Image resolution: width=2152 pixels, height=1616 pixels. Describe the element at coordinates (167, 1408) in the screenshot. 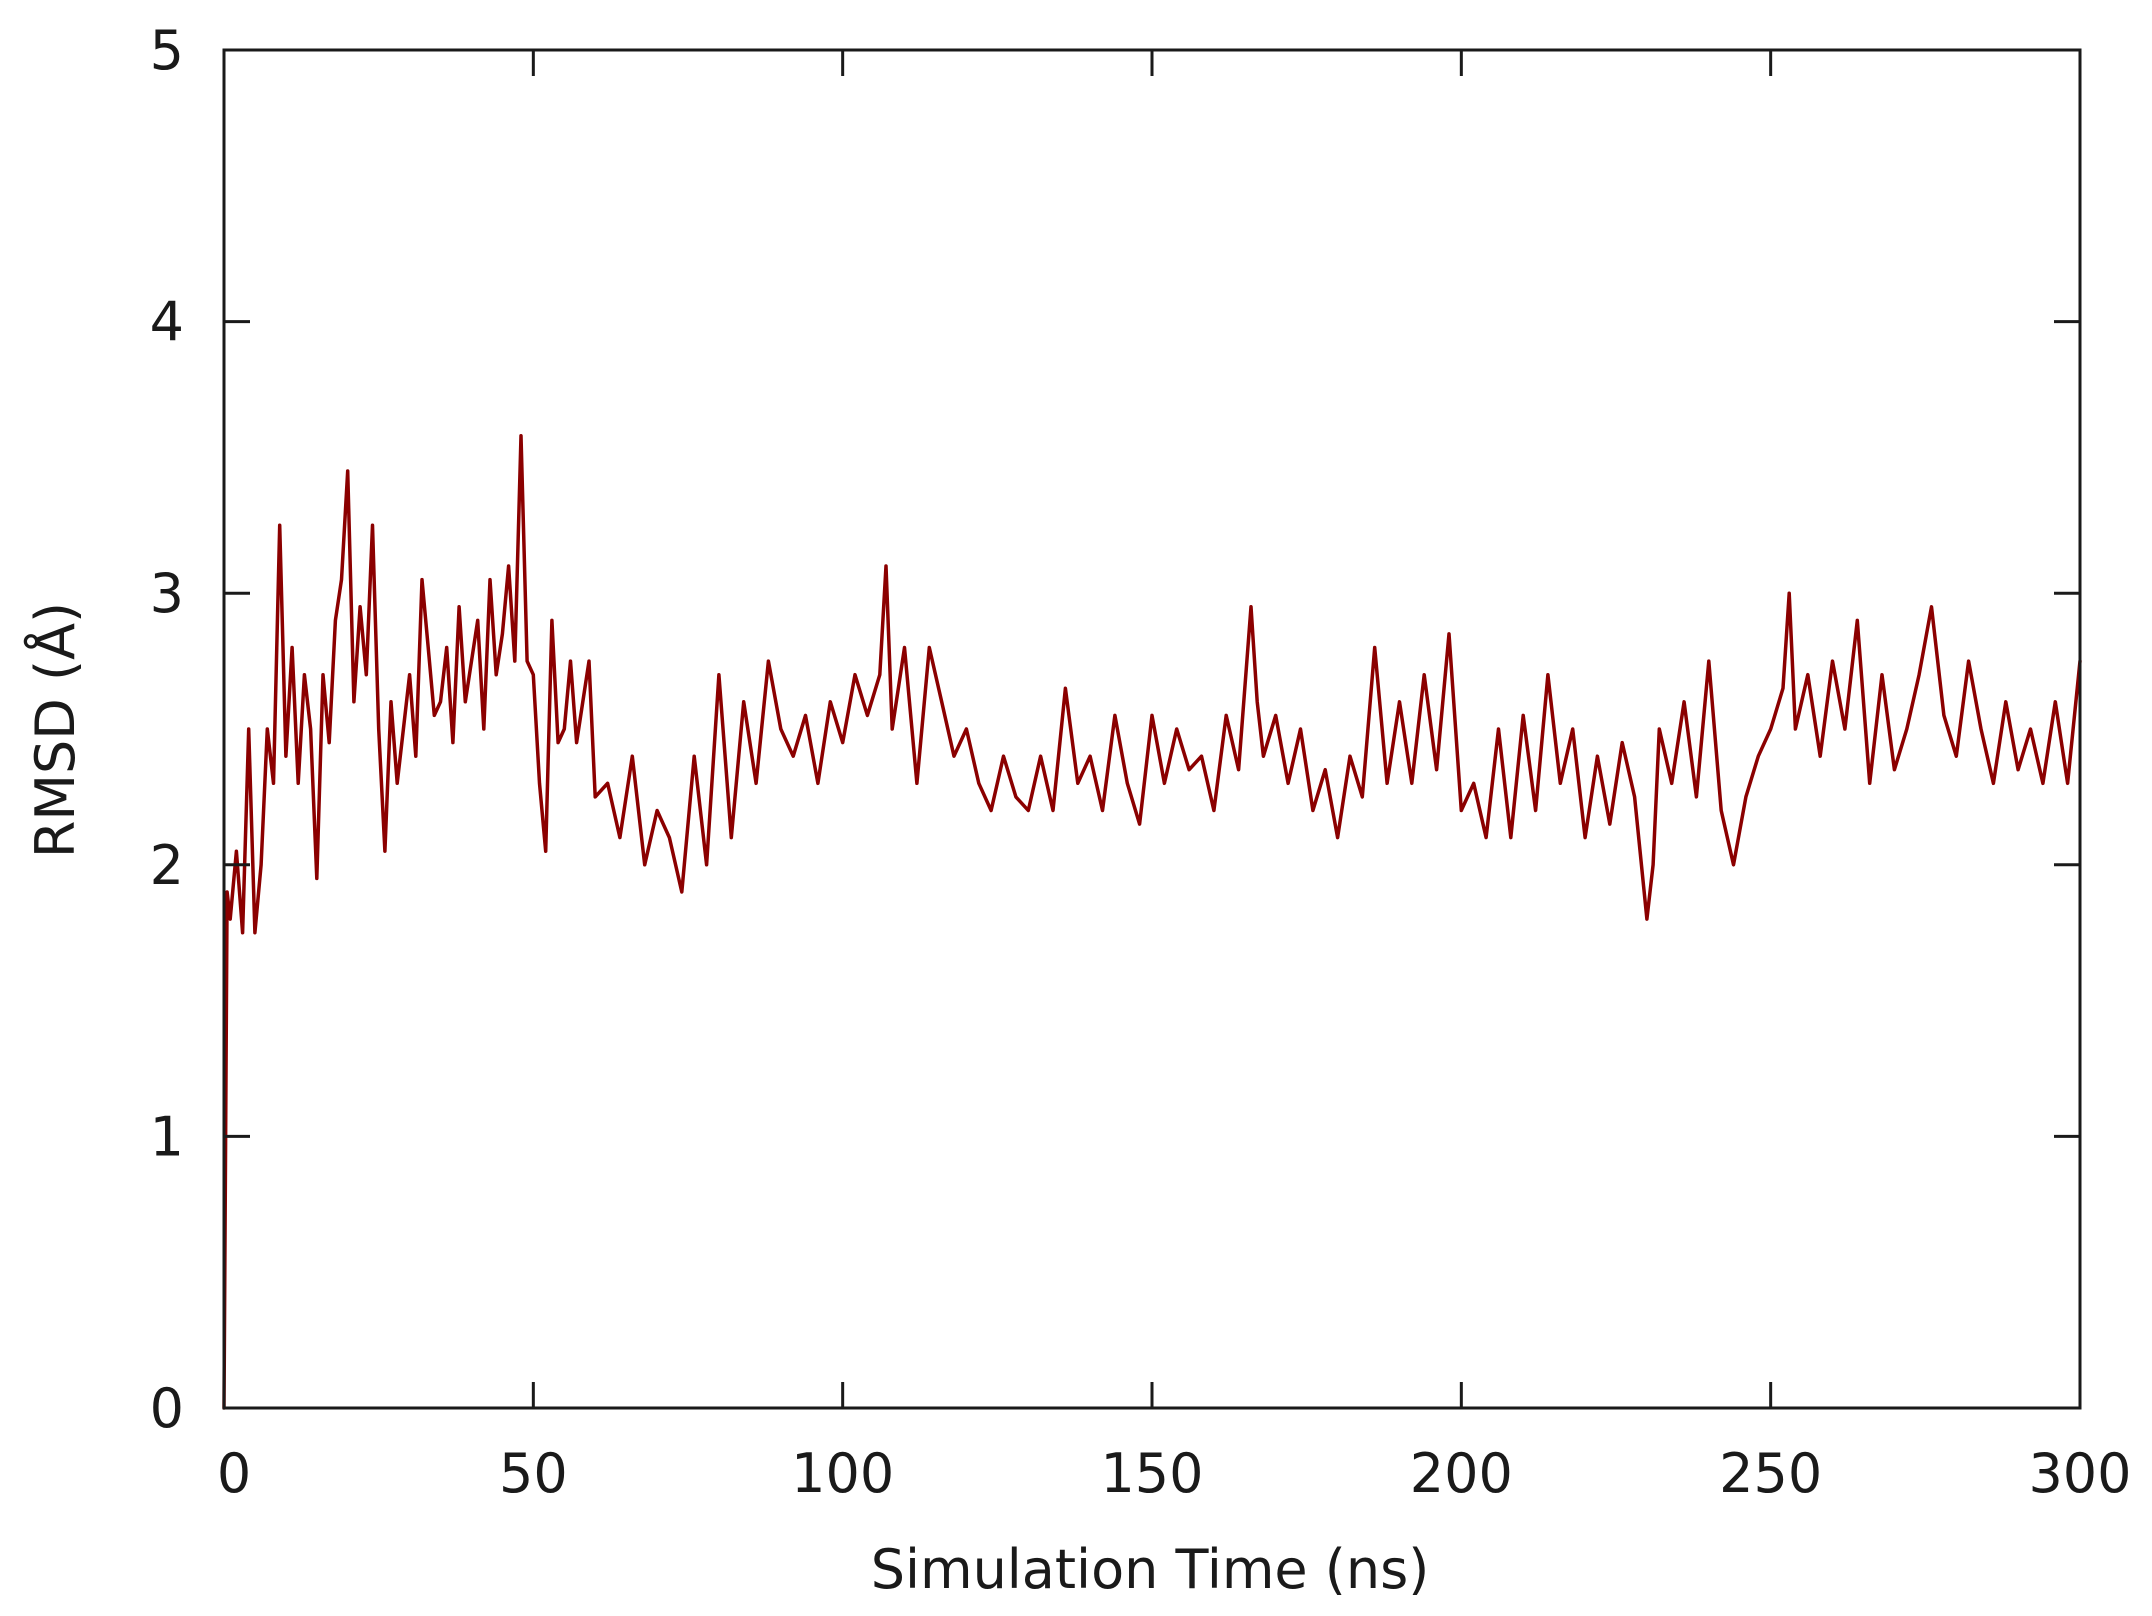

I see `y-tick-label: 0` at that location.